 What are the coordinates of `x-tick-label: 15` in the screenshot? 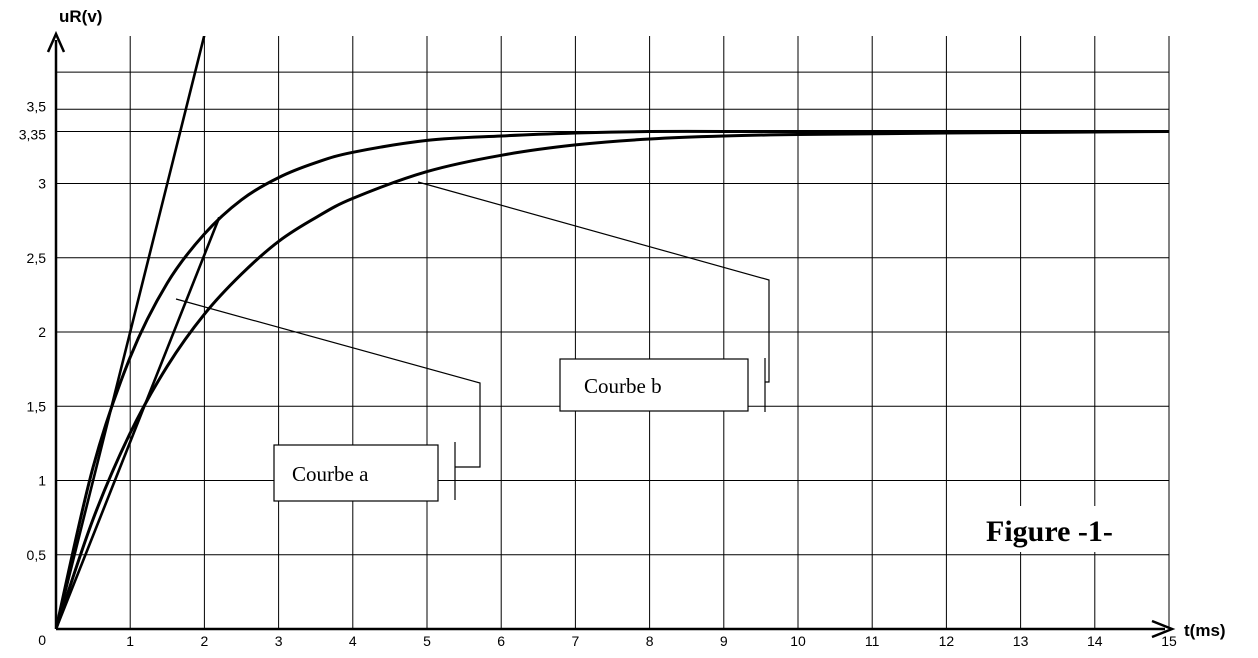 It's located at (1169, 641).